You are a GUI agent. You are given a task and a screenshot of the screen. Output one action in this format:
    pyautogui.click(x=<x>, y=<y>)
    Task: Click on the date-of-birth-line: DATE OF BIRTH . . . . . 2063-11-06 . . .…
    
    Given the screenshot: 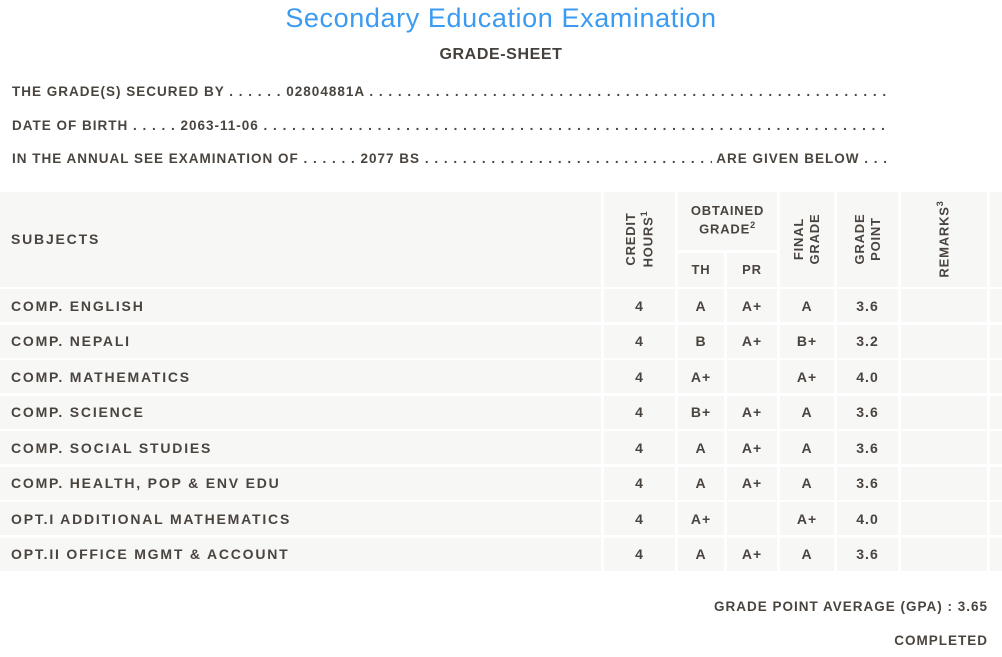 What is the action you would take?
    pyautogui.click(x=450, y=125)
    